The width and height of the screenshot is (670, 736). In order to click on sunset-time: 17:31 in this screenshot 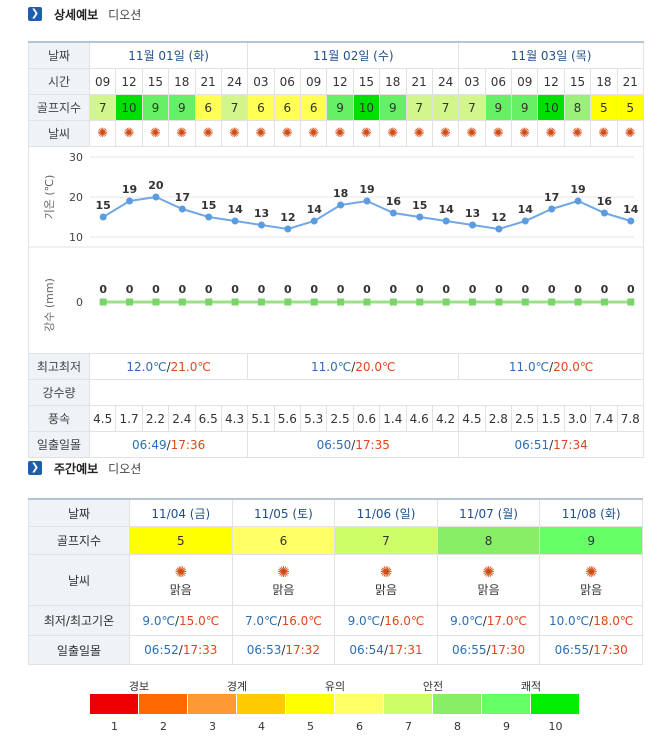, I will do `click(405, 650)`.